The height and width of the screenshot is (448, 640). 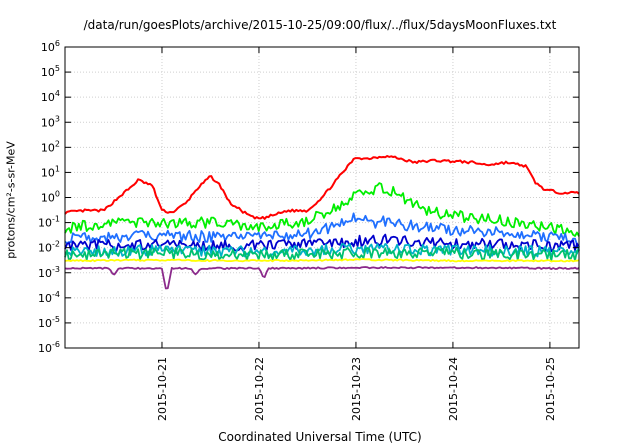 I want to click on y-tick-label: 10², so click(x=50, y=146).